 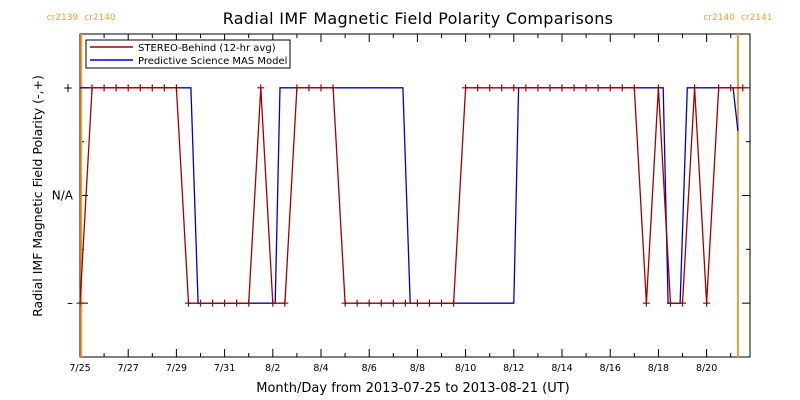 I want to click on x-tick-label-6: 8/6, so click(x=369, y=368).